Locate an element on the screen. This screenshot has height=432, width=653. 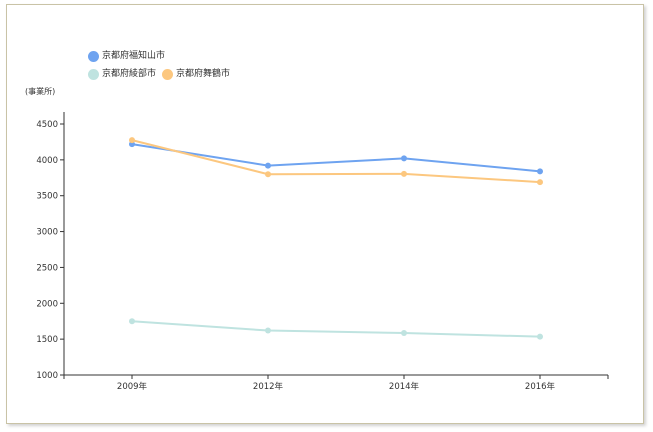
x-tick-label: 2009年 is located at coordinates (132, 386).